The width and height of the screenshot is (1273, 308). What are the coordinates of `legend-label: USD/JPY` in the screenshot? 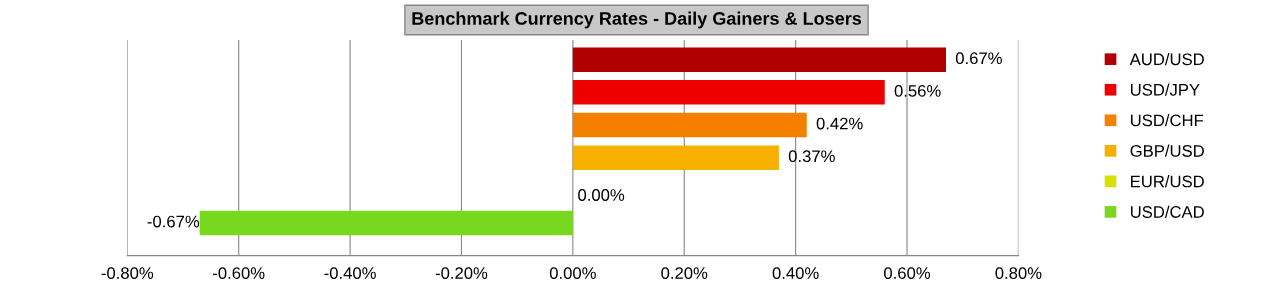 It's located at (1165, 89).